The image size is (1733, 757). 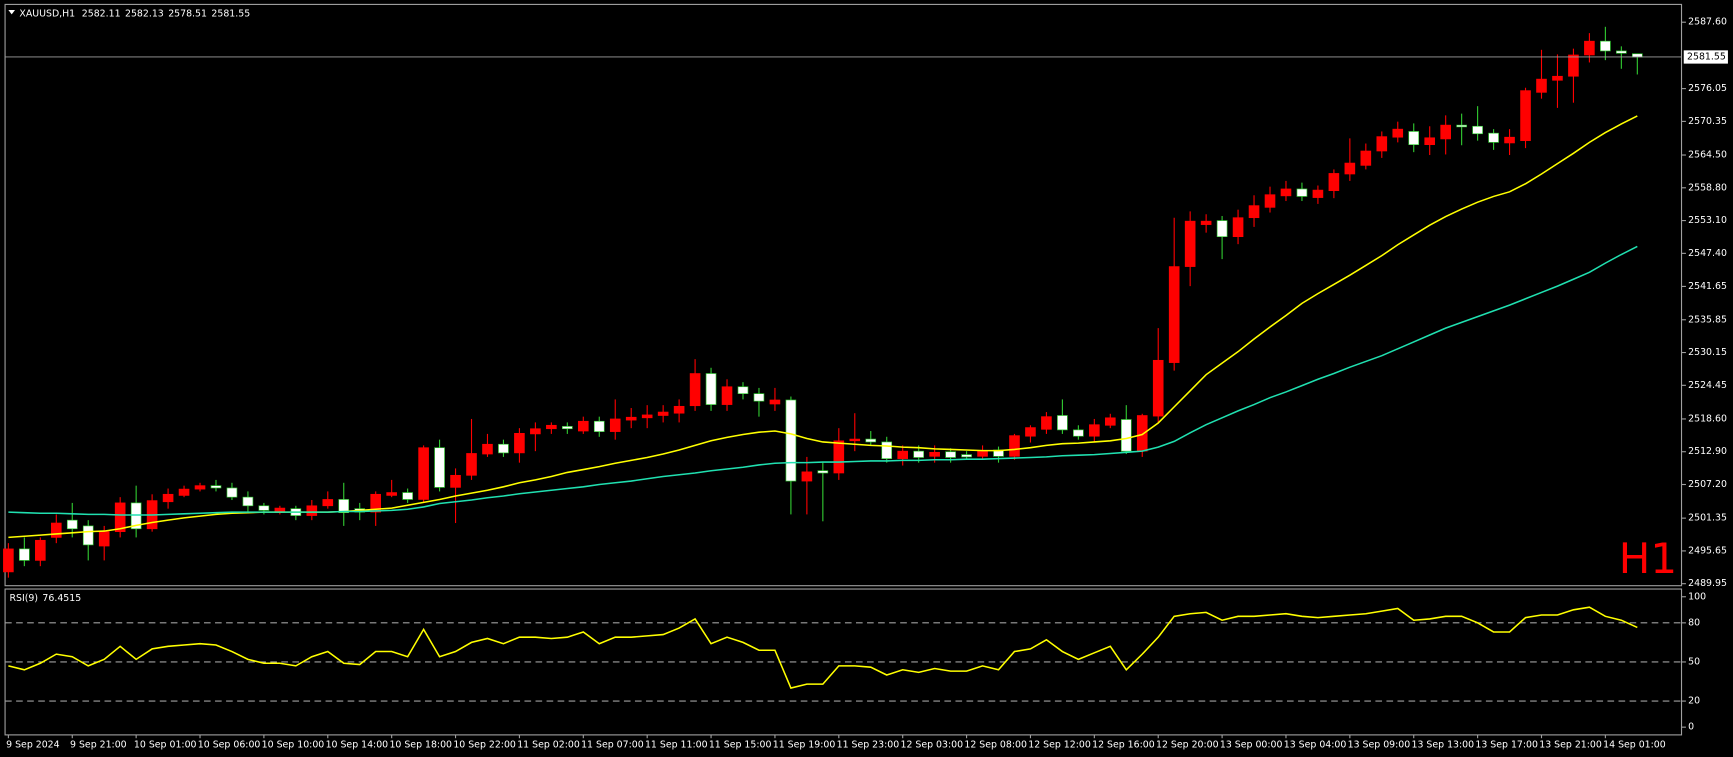 What do you see at coordinates (293, 744) in the screenshot?
I see `x-tick-label: 10 Sep 10:00` at bounding box center [293, 744].